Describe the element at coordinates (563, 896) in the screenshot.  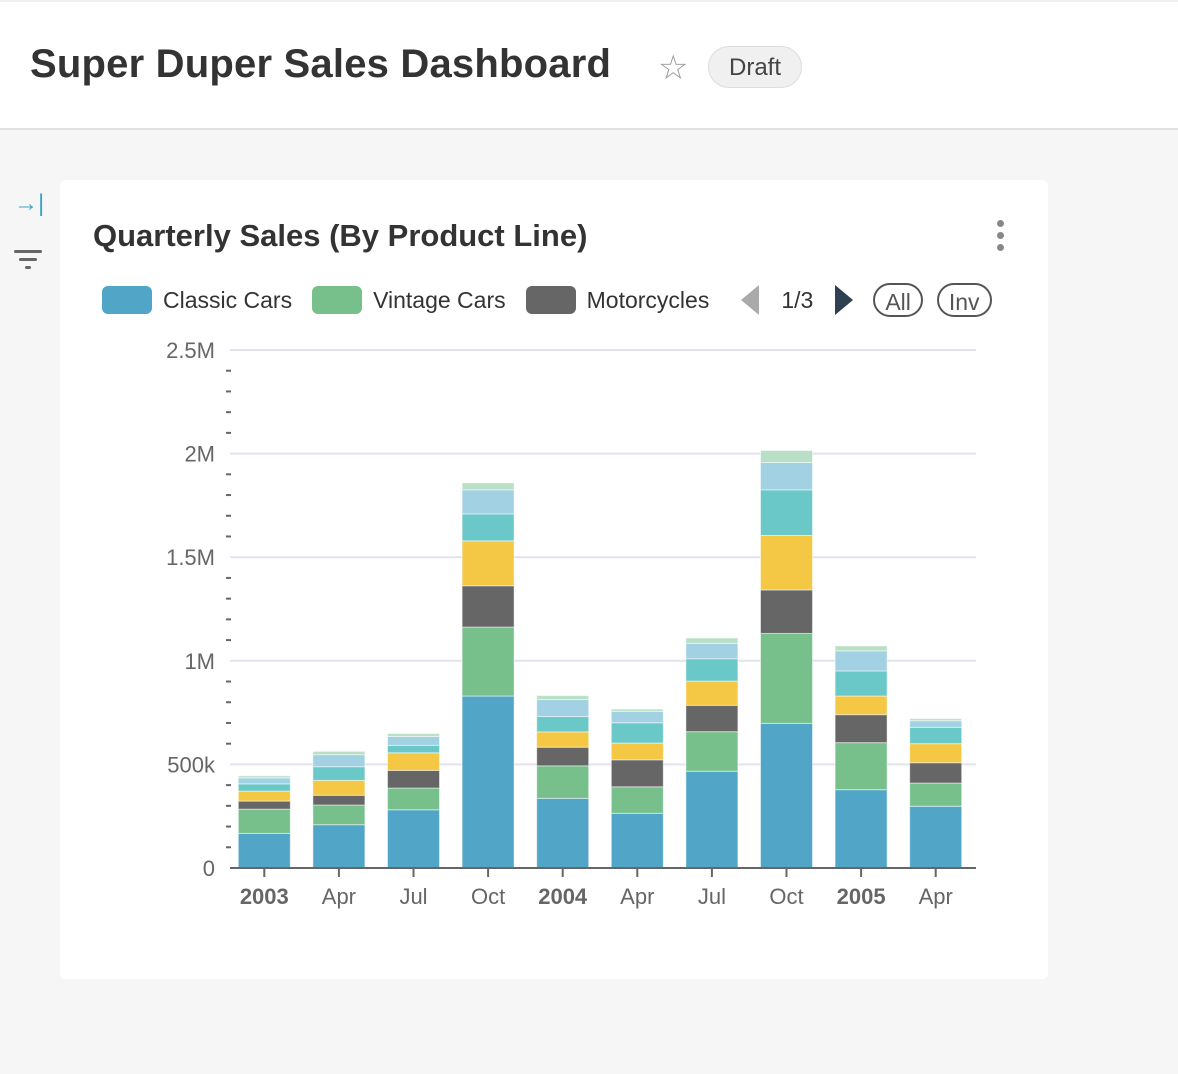
I see `x-tick-label: 2004` at that location.